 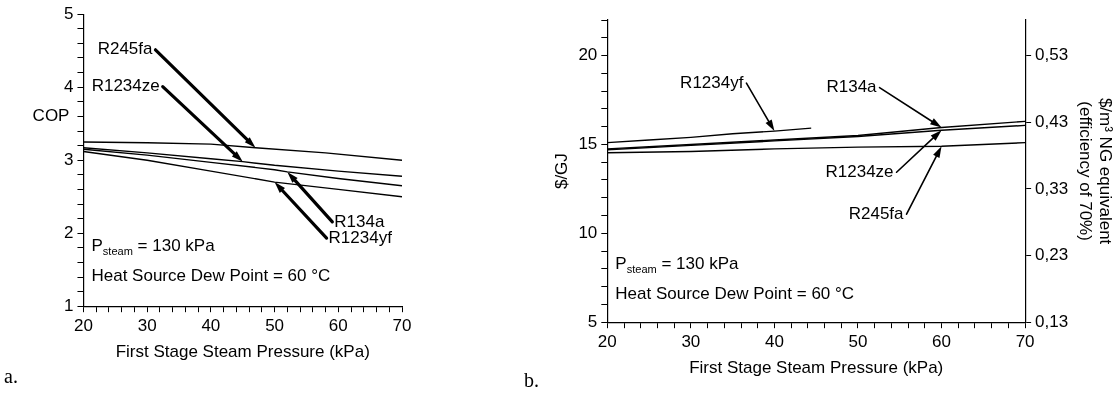 What do you see at coordinates (852, 87) in the screenshot?
I see `text: R134a` at bounding box center [852, 87].